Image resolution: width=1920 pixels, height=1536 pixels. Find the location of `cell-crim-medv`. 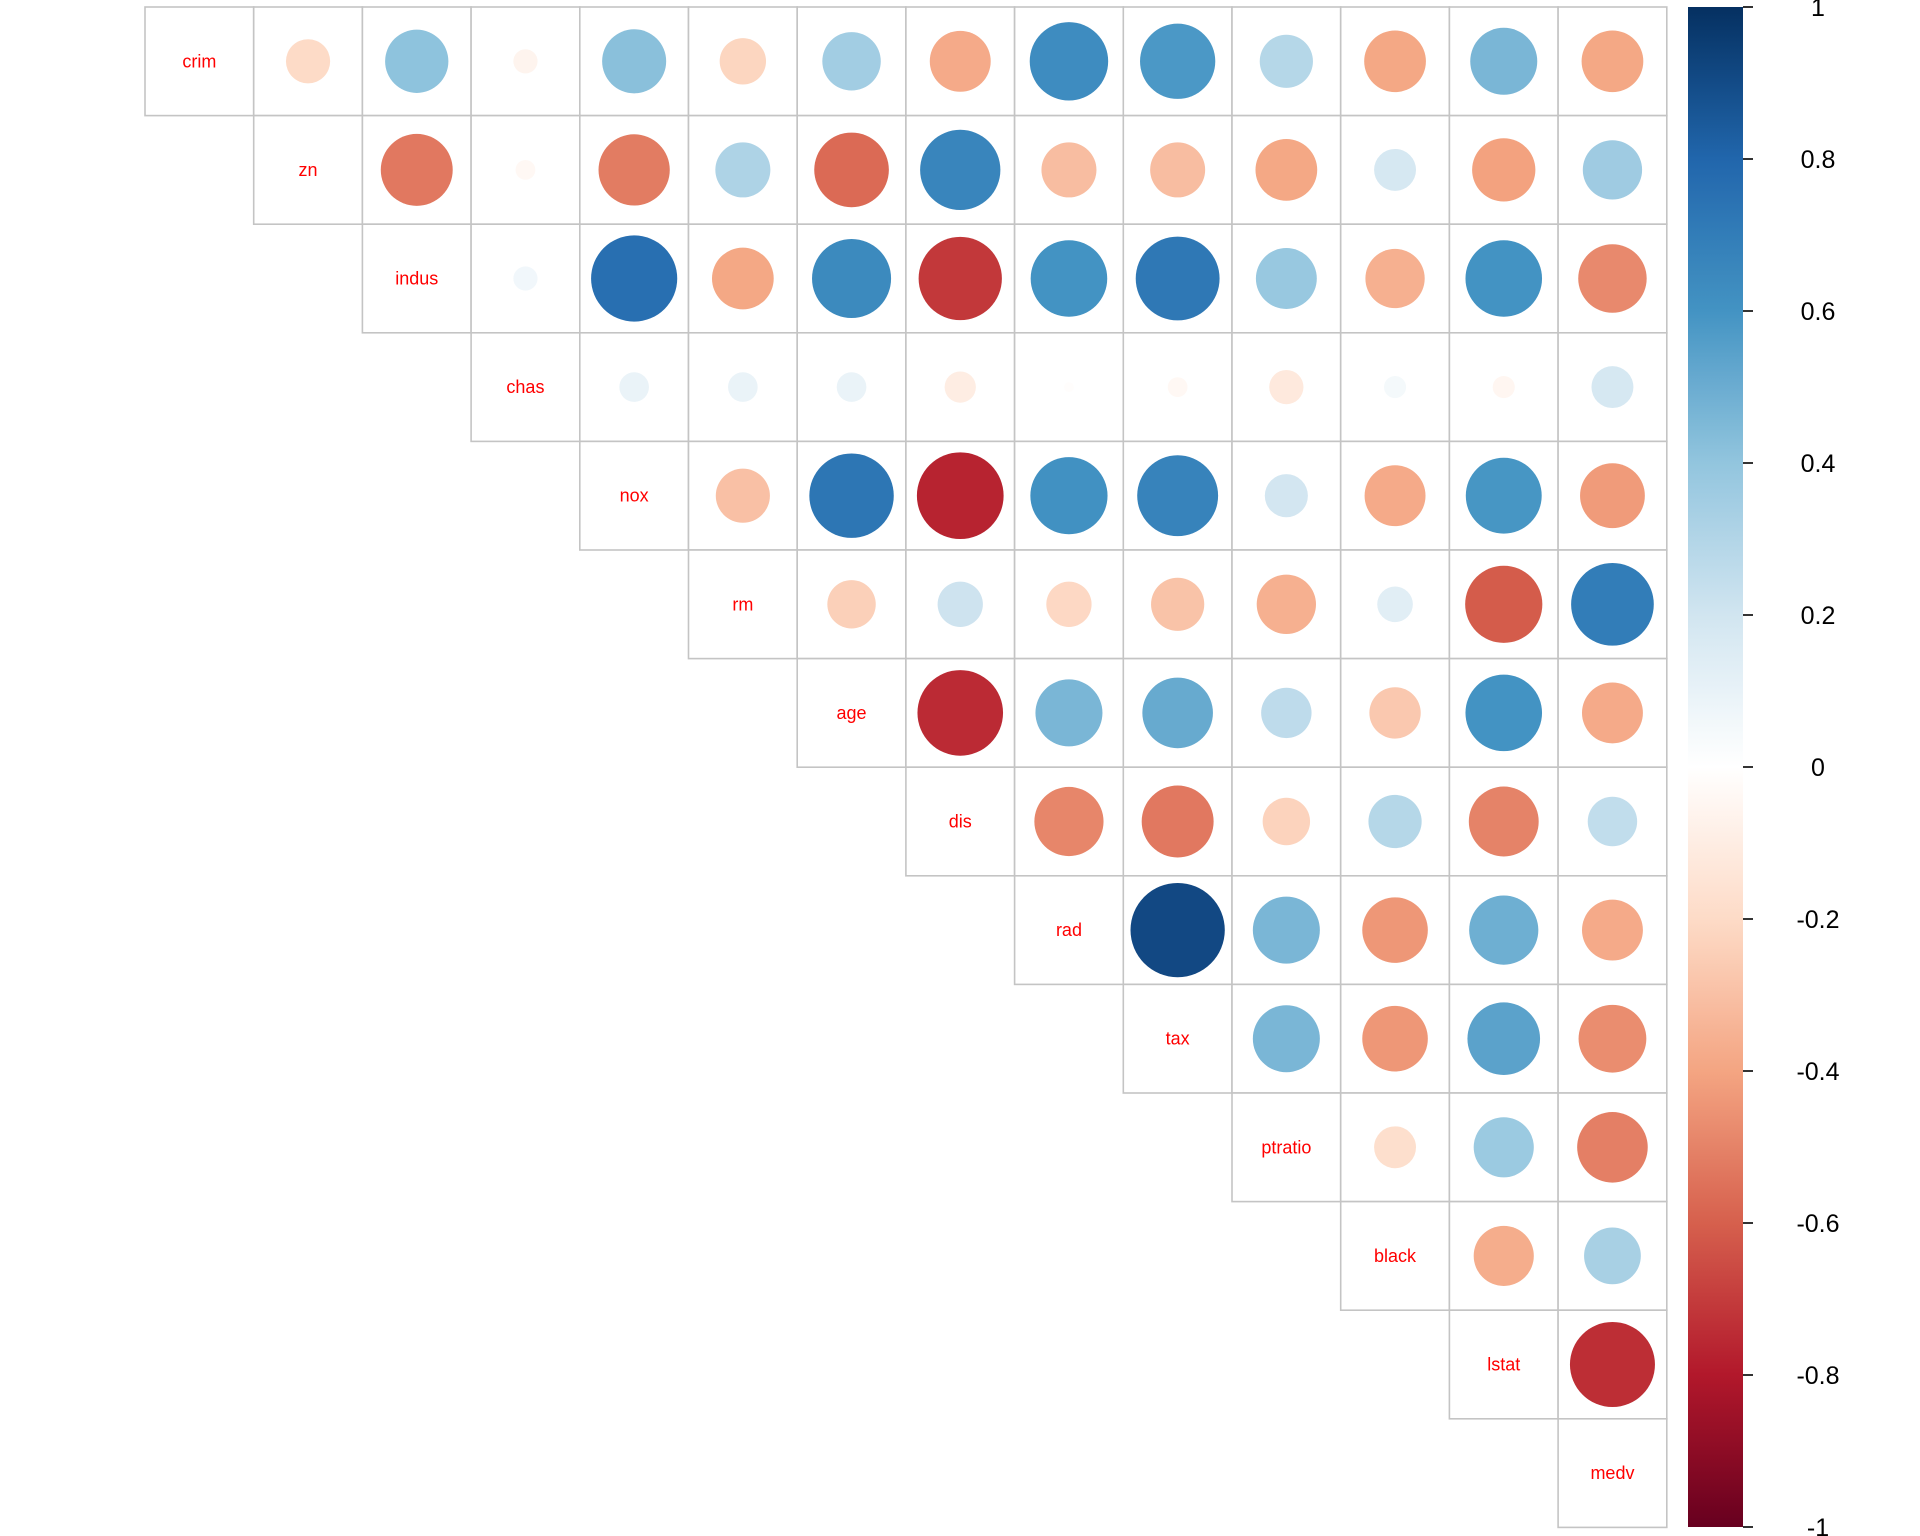

cell-crim-medv is located at coordinates (1612, 61).